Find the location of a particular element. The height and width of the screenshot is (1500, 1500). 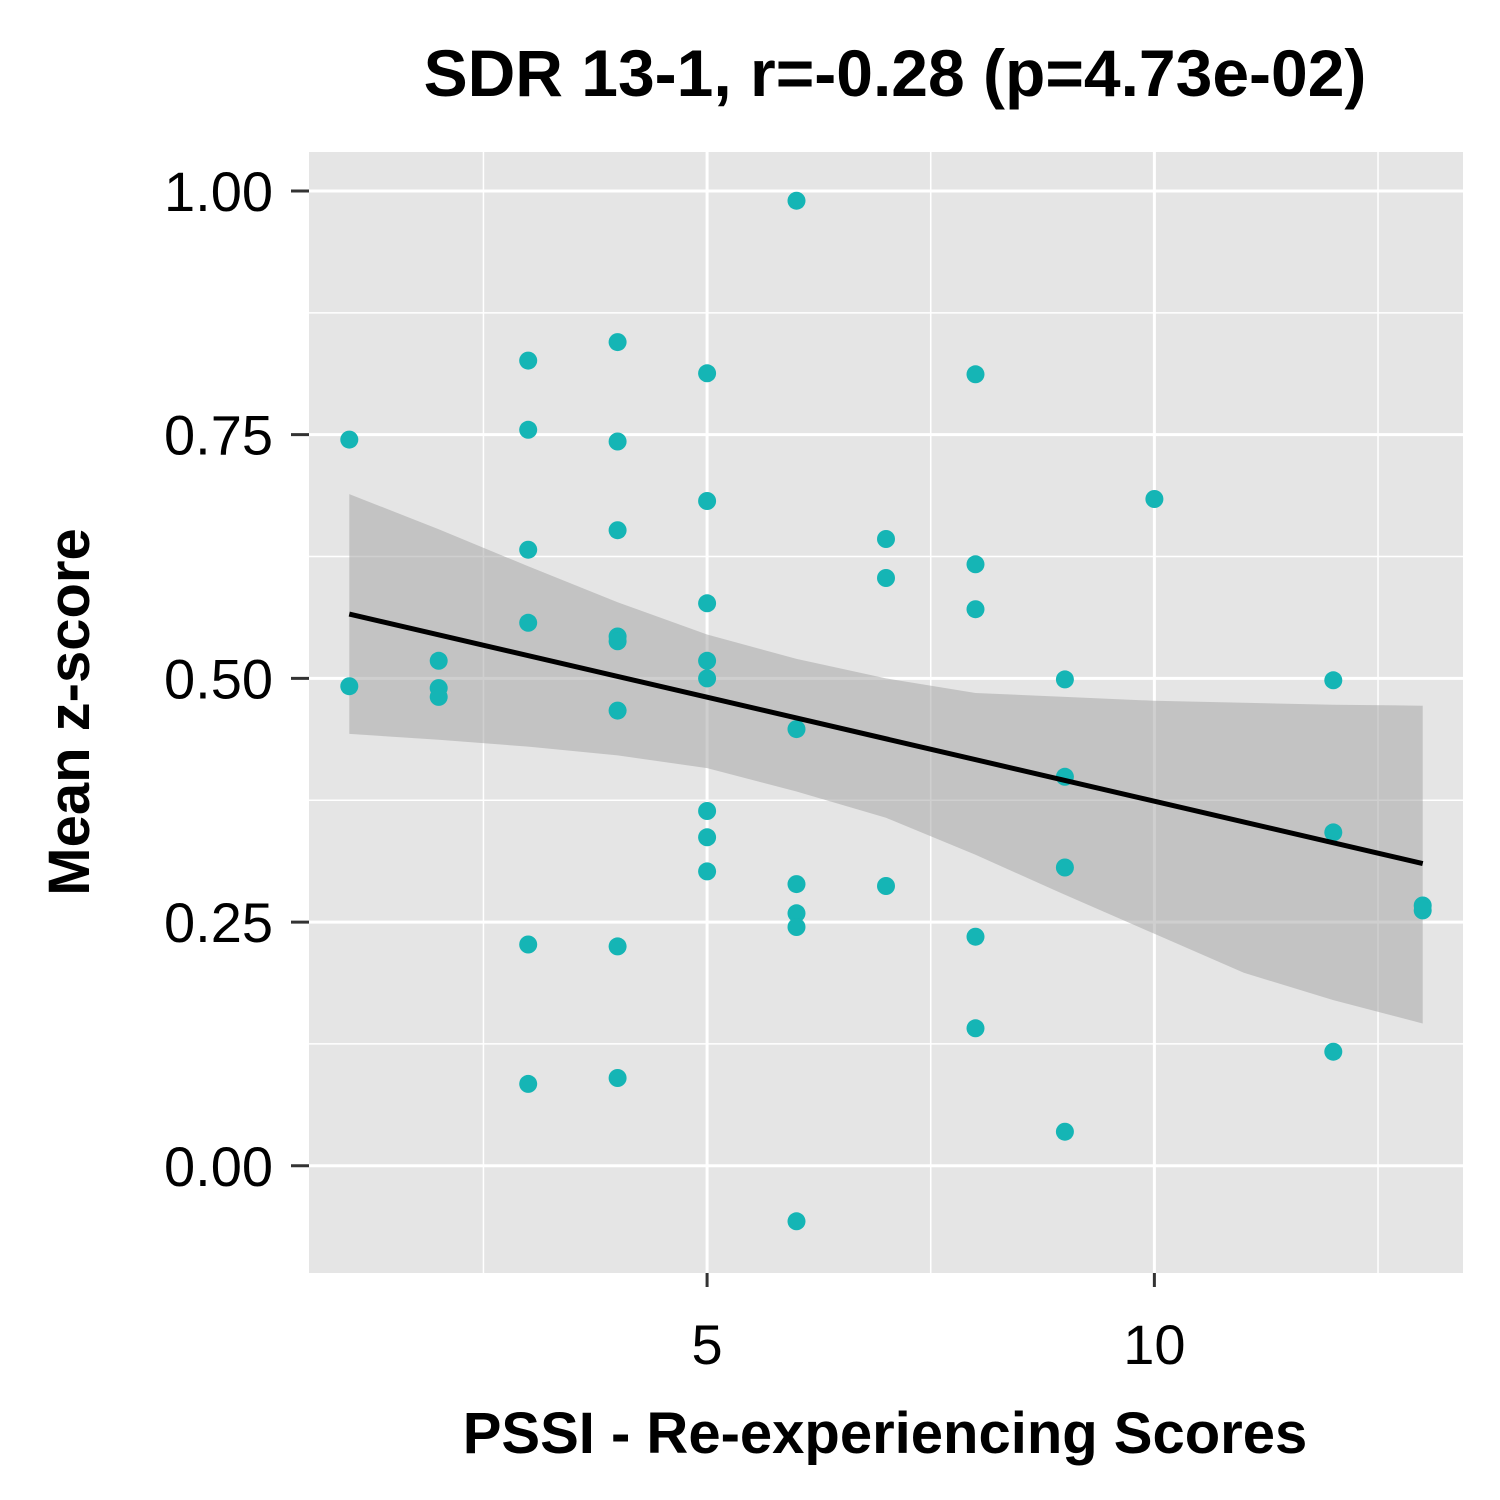

x-tick-label: 5 is located at coordinates (707, 1344).